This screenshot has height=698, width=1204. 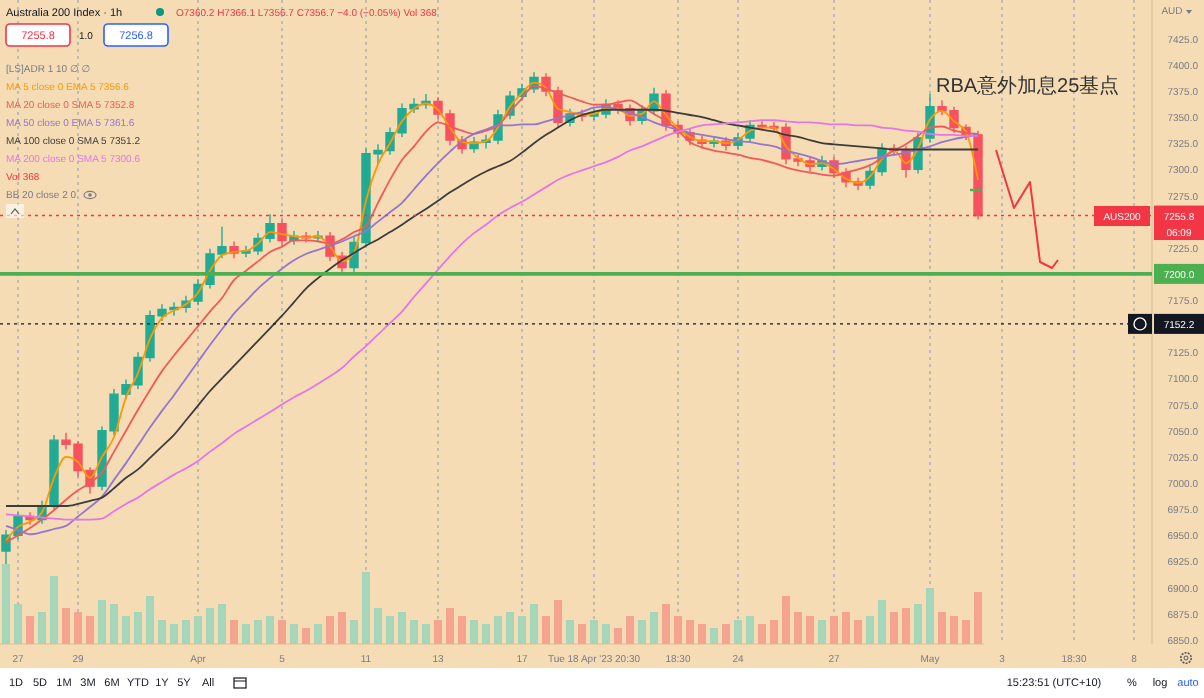 I want to click on annotation: RBA意外加息25基点, so click(x=1028, y=86).